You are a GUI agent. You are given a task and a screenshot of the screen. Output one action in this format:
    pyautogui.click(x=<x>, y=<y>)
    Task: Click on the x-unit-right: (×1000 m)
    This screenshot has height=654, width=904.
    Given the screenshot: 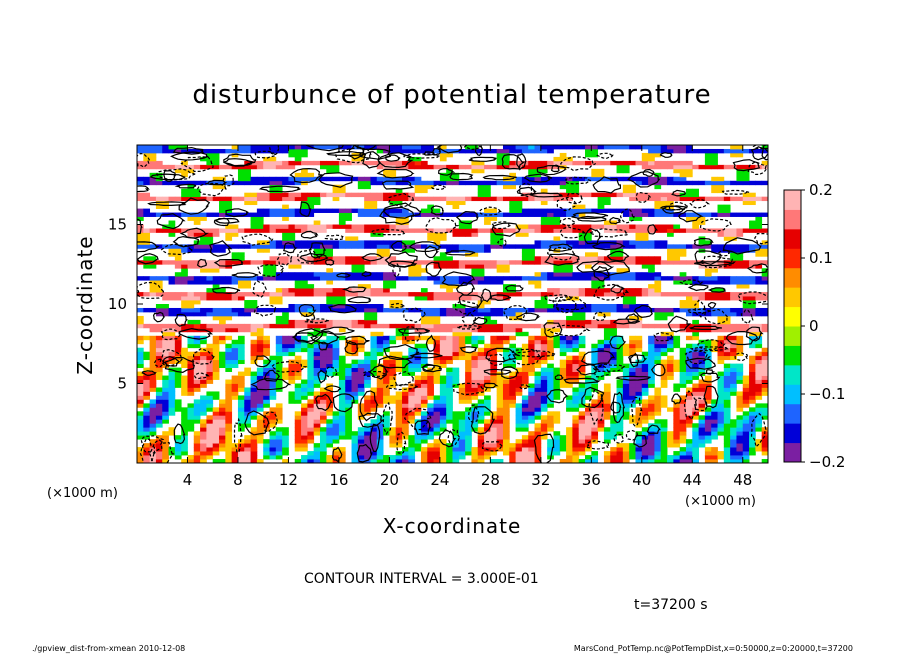 What is the action you would take?
    pyautogui.click(x=720, y=501)
    